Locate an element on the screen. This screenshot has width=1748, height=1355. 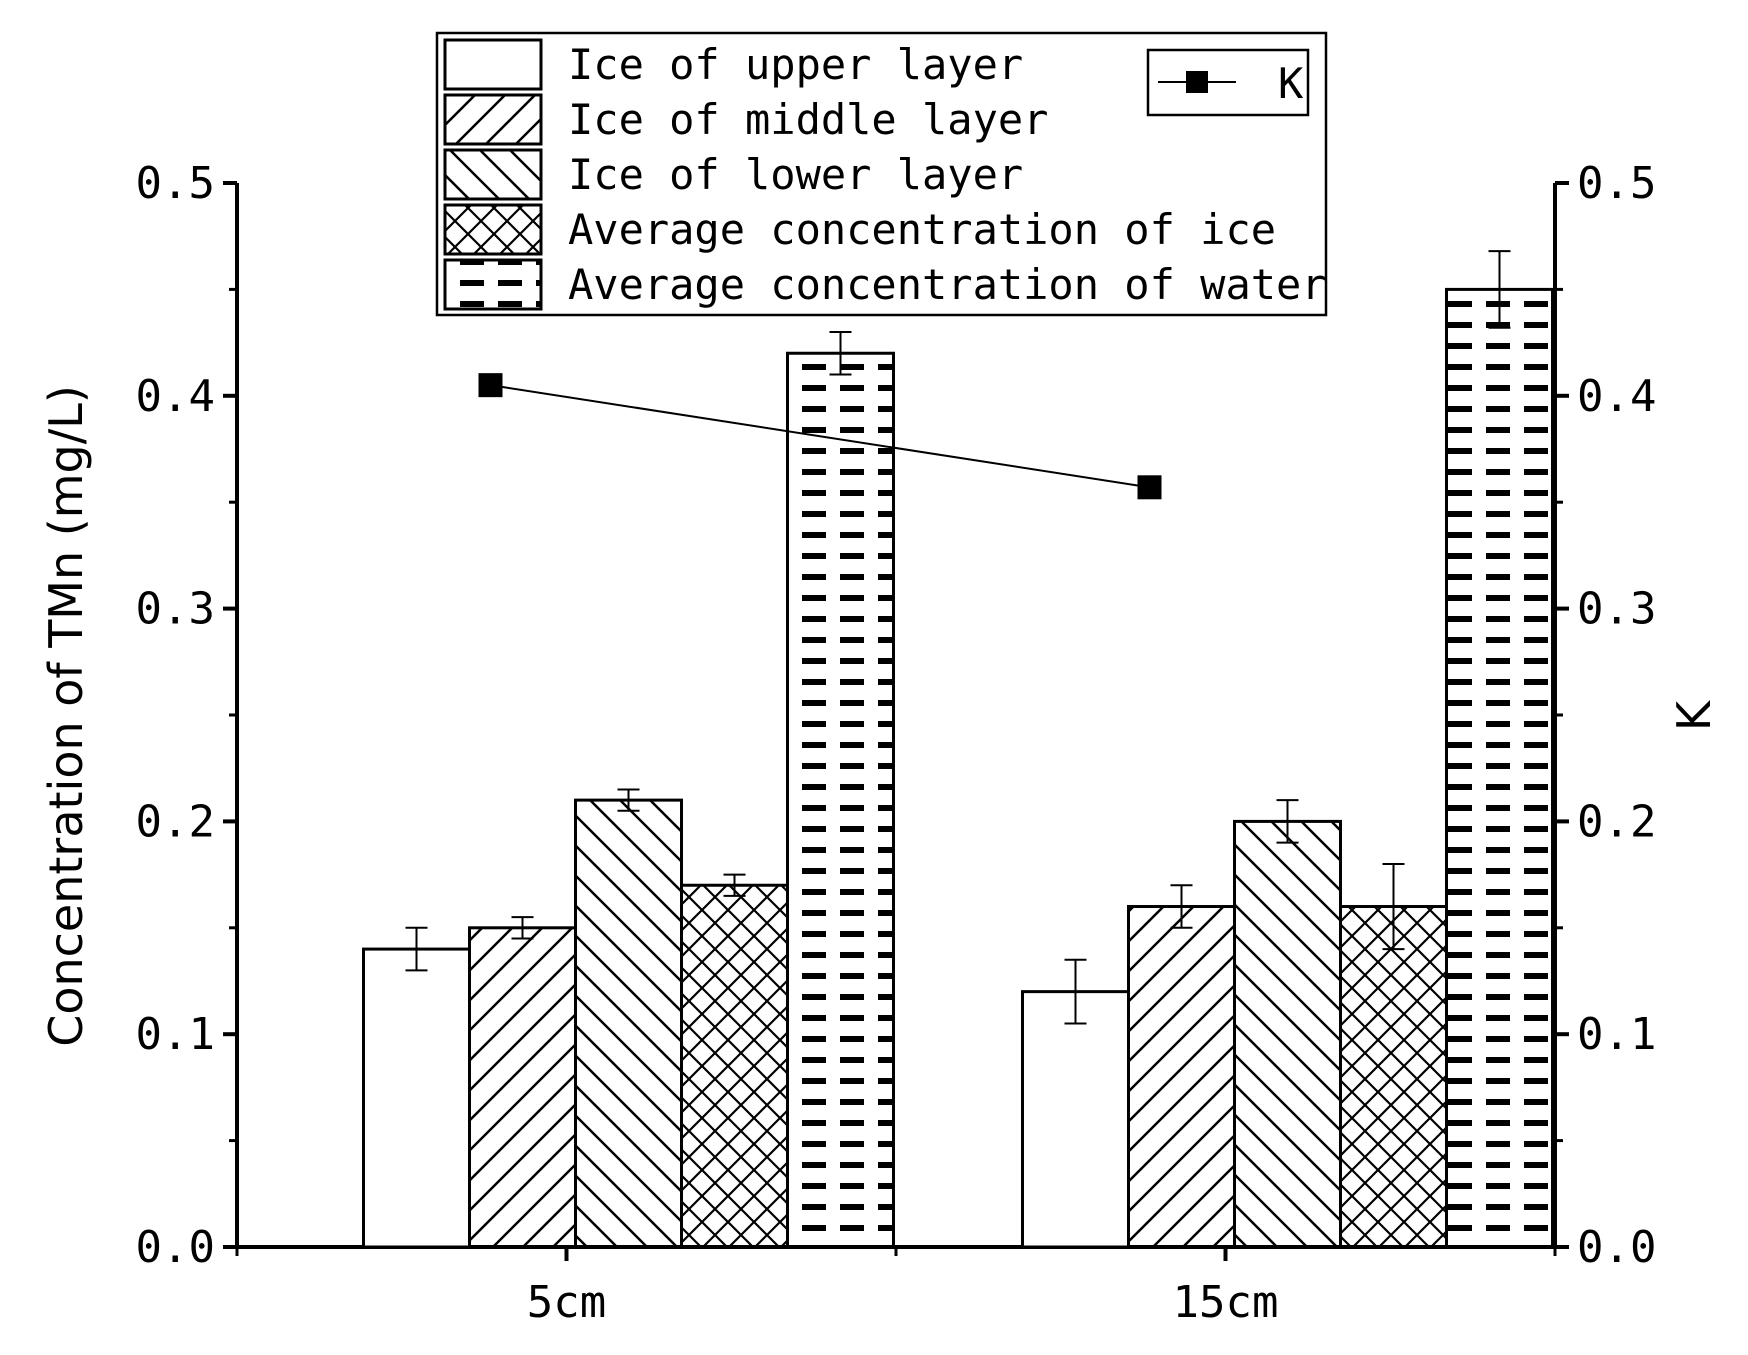
y-tick-label-left: 0.5 is located at coordinates (175, 183).